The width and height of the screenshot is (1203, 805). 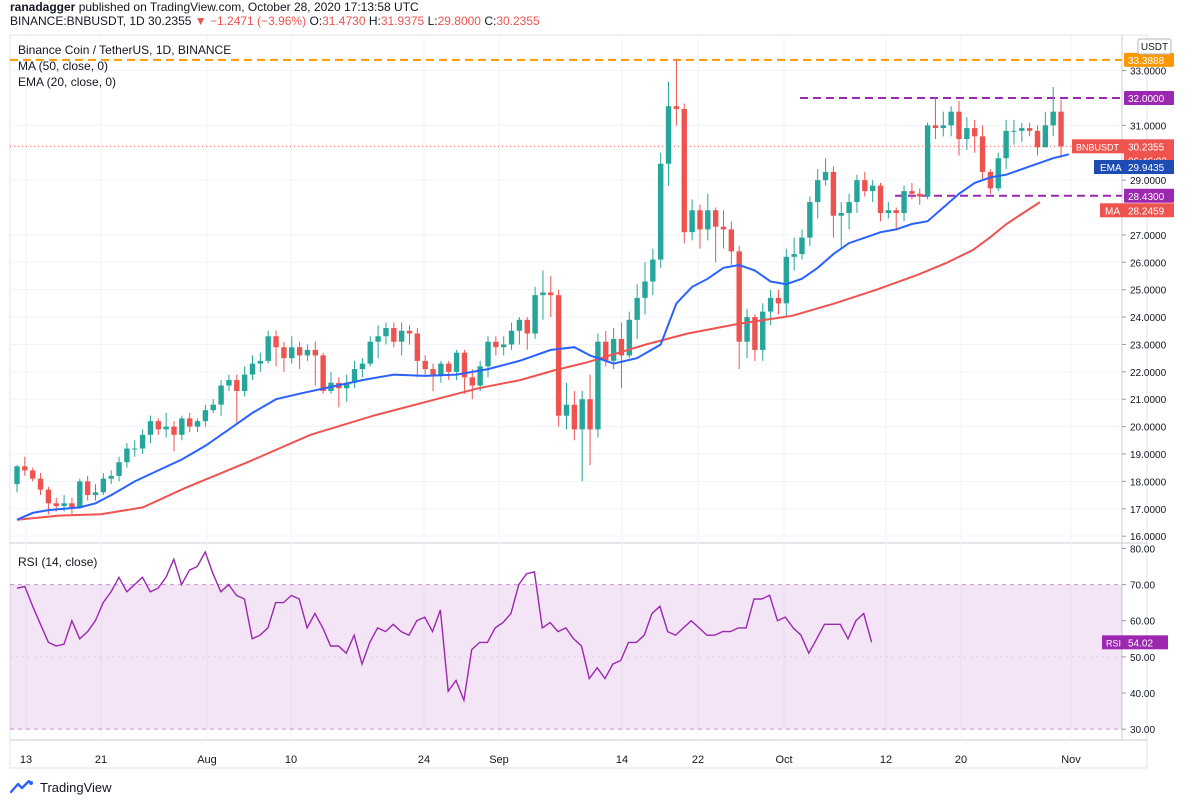 I want to click on symbol-pill-box, so click(x=1098, y=146).